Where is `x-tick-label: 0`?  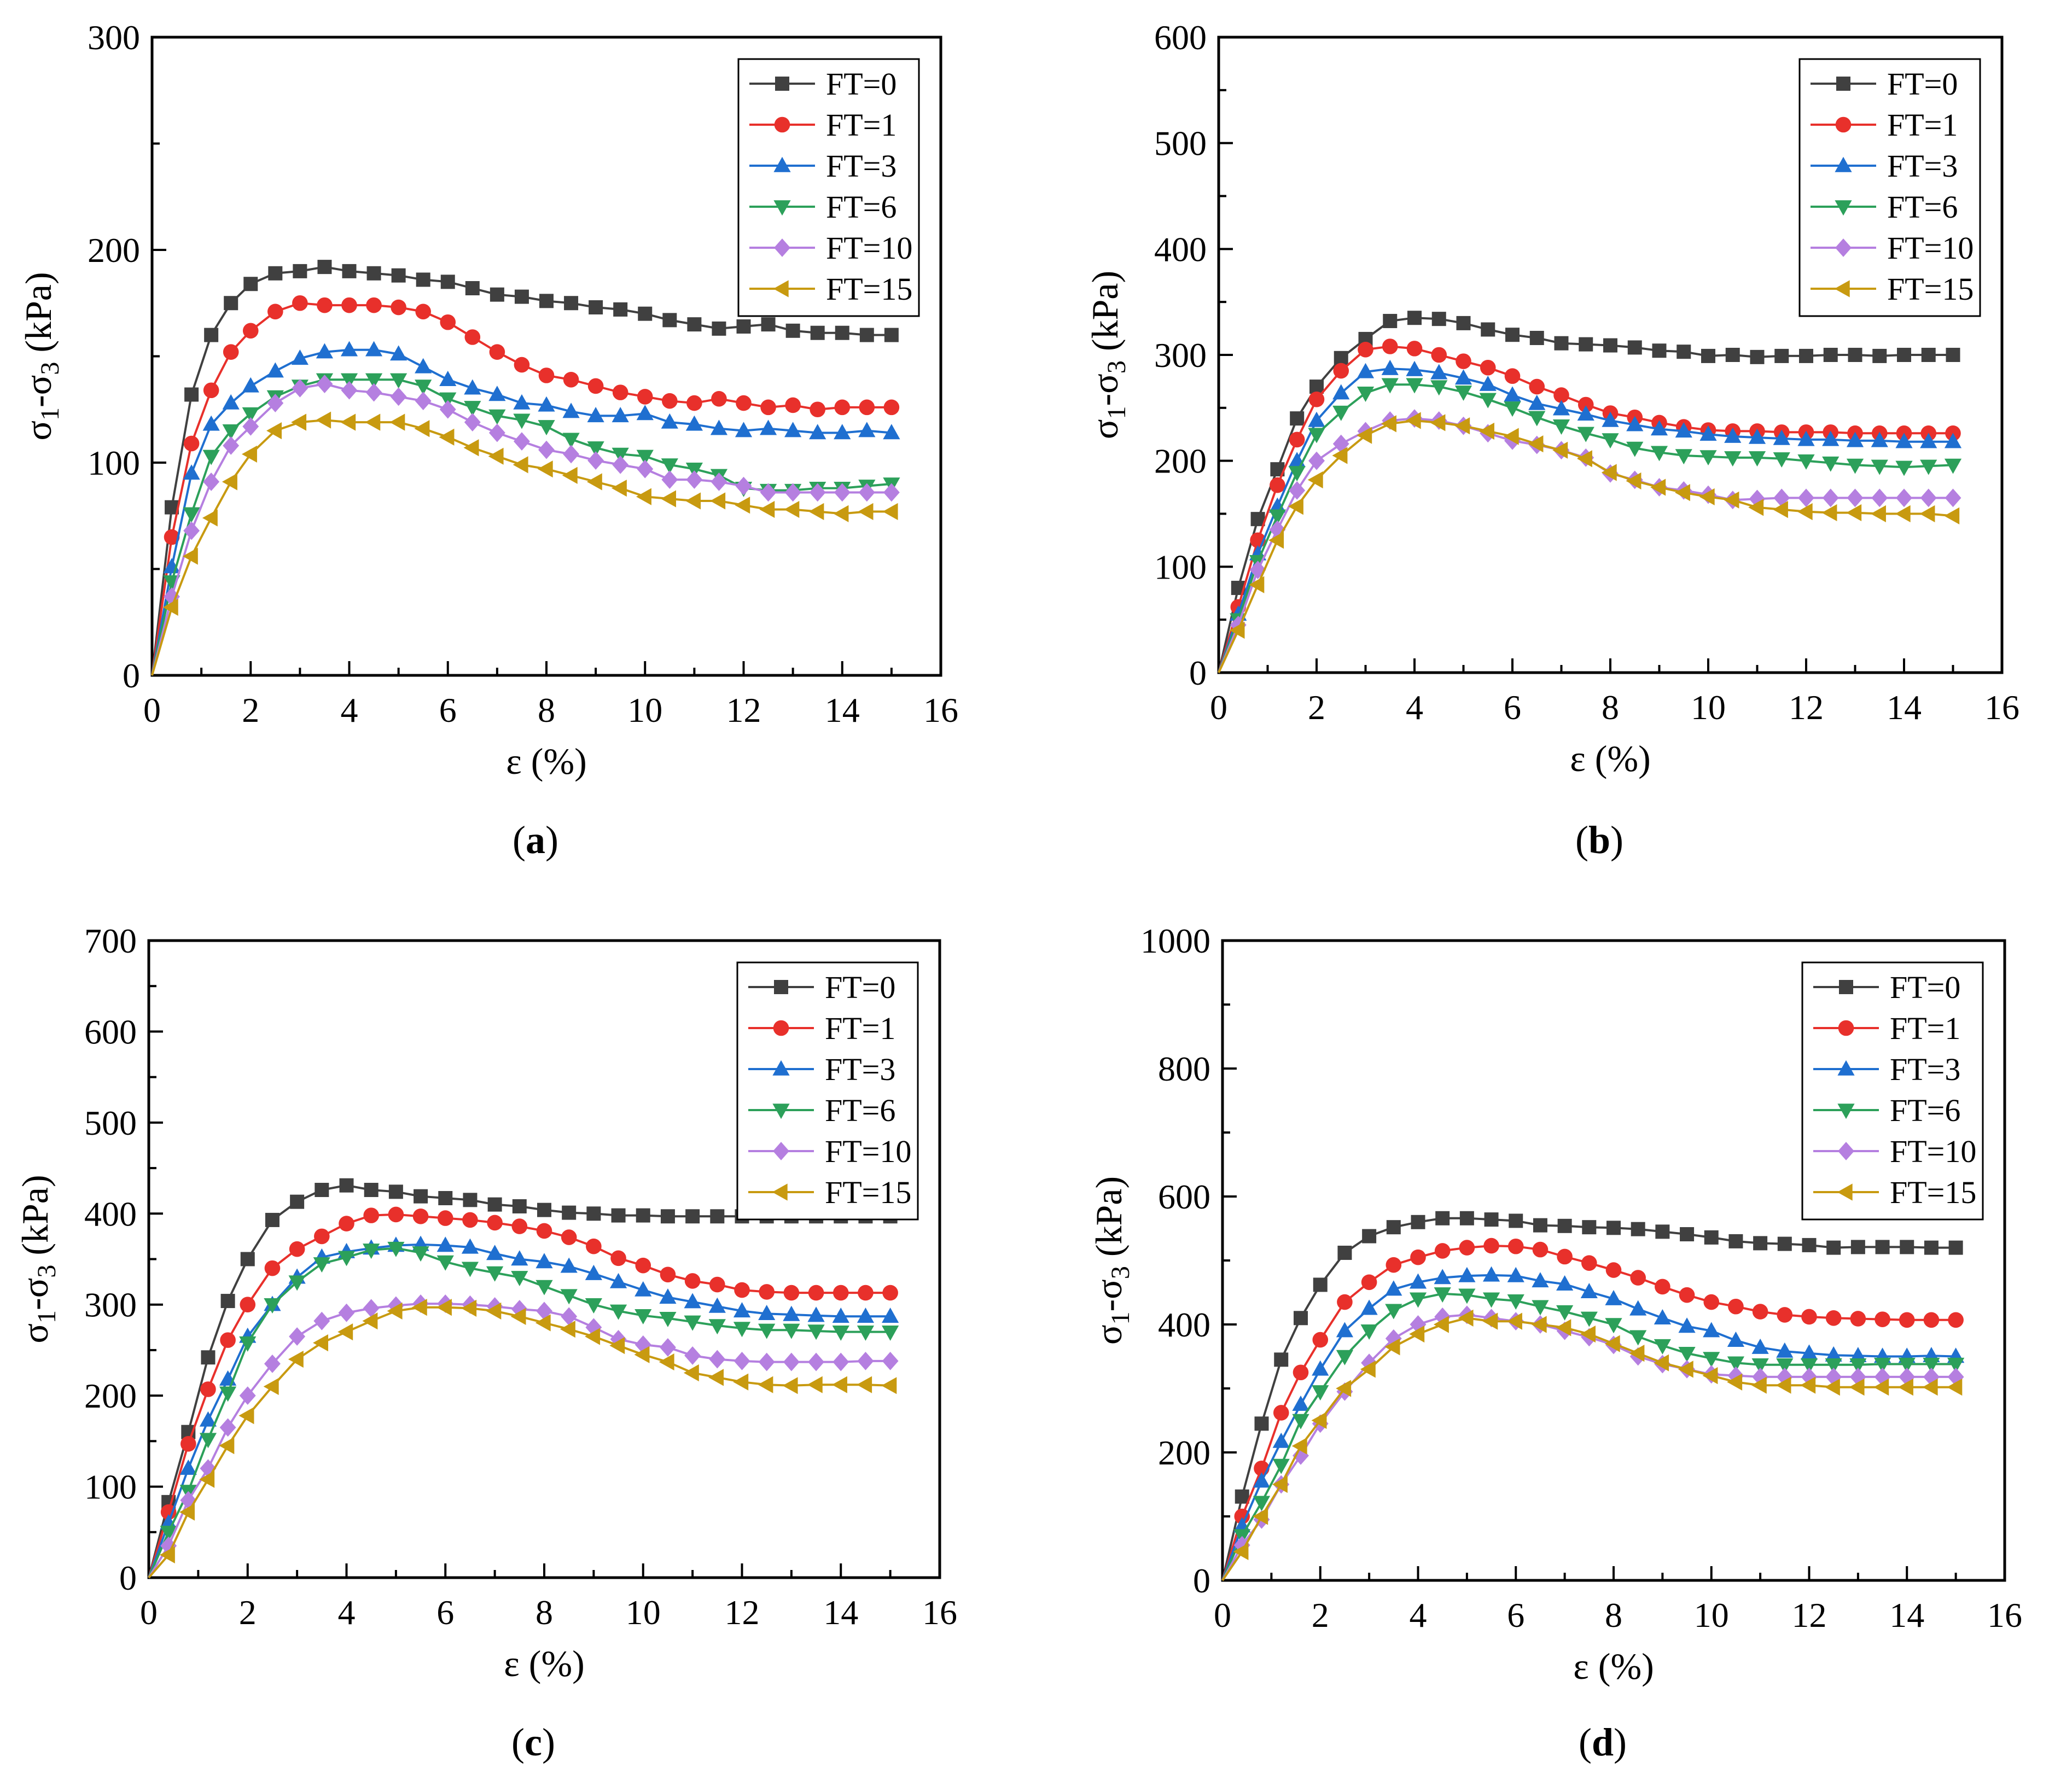 x-tick-label: 0 is located at coordinates (1223, 1616).